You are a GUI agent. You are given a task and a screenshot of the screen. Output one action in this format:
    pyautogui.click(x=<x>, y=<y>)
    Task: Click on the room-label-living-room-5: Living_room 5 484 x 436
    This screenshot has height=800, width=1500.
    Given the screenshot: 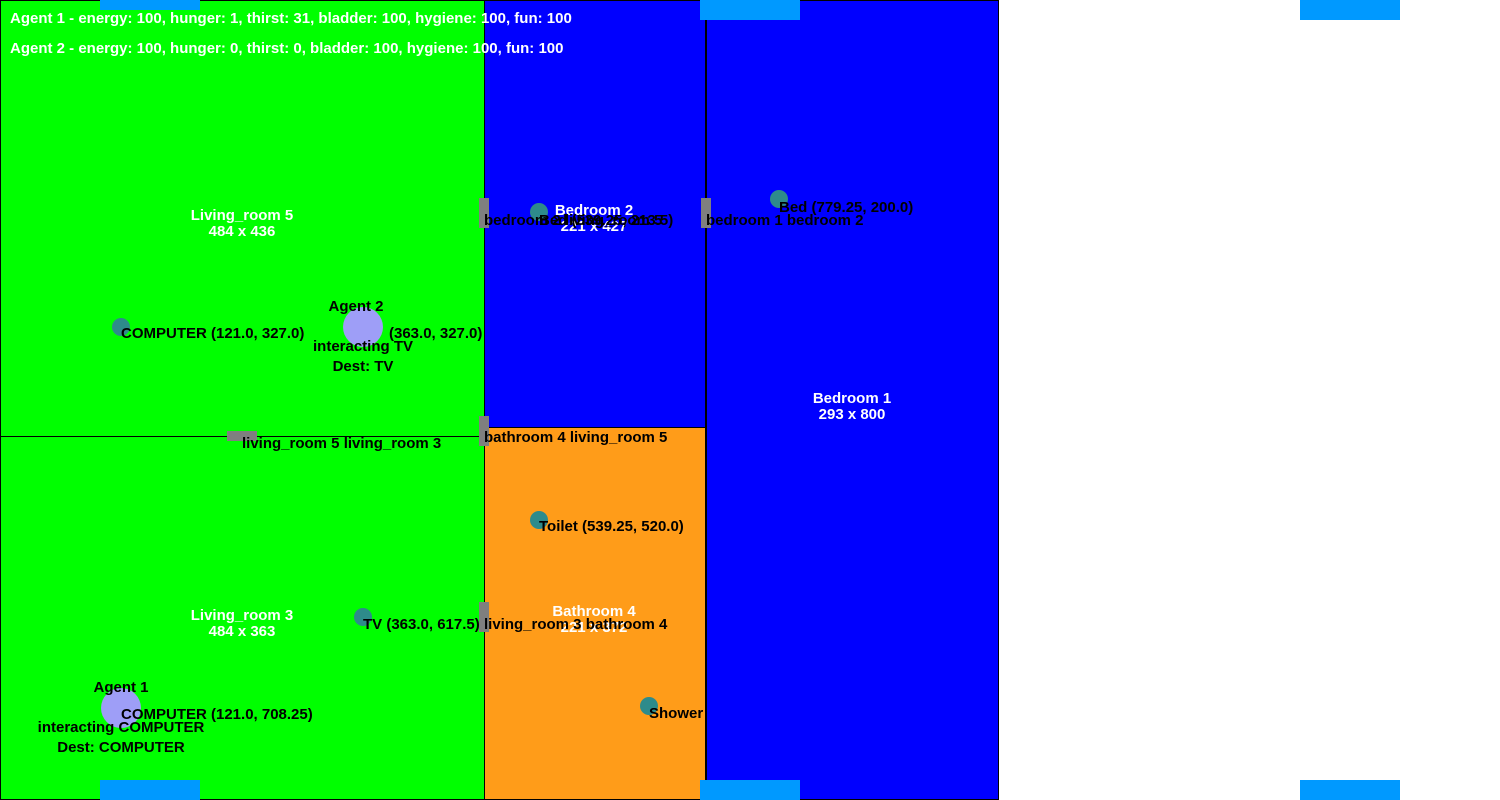 What is the action you would take?
    pyautogui.click(x=242, y=223)
    